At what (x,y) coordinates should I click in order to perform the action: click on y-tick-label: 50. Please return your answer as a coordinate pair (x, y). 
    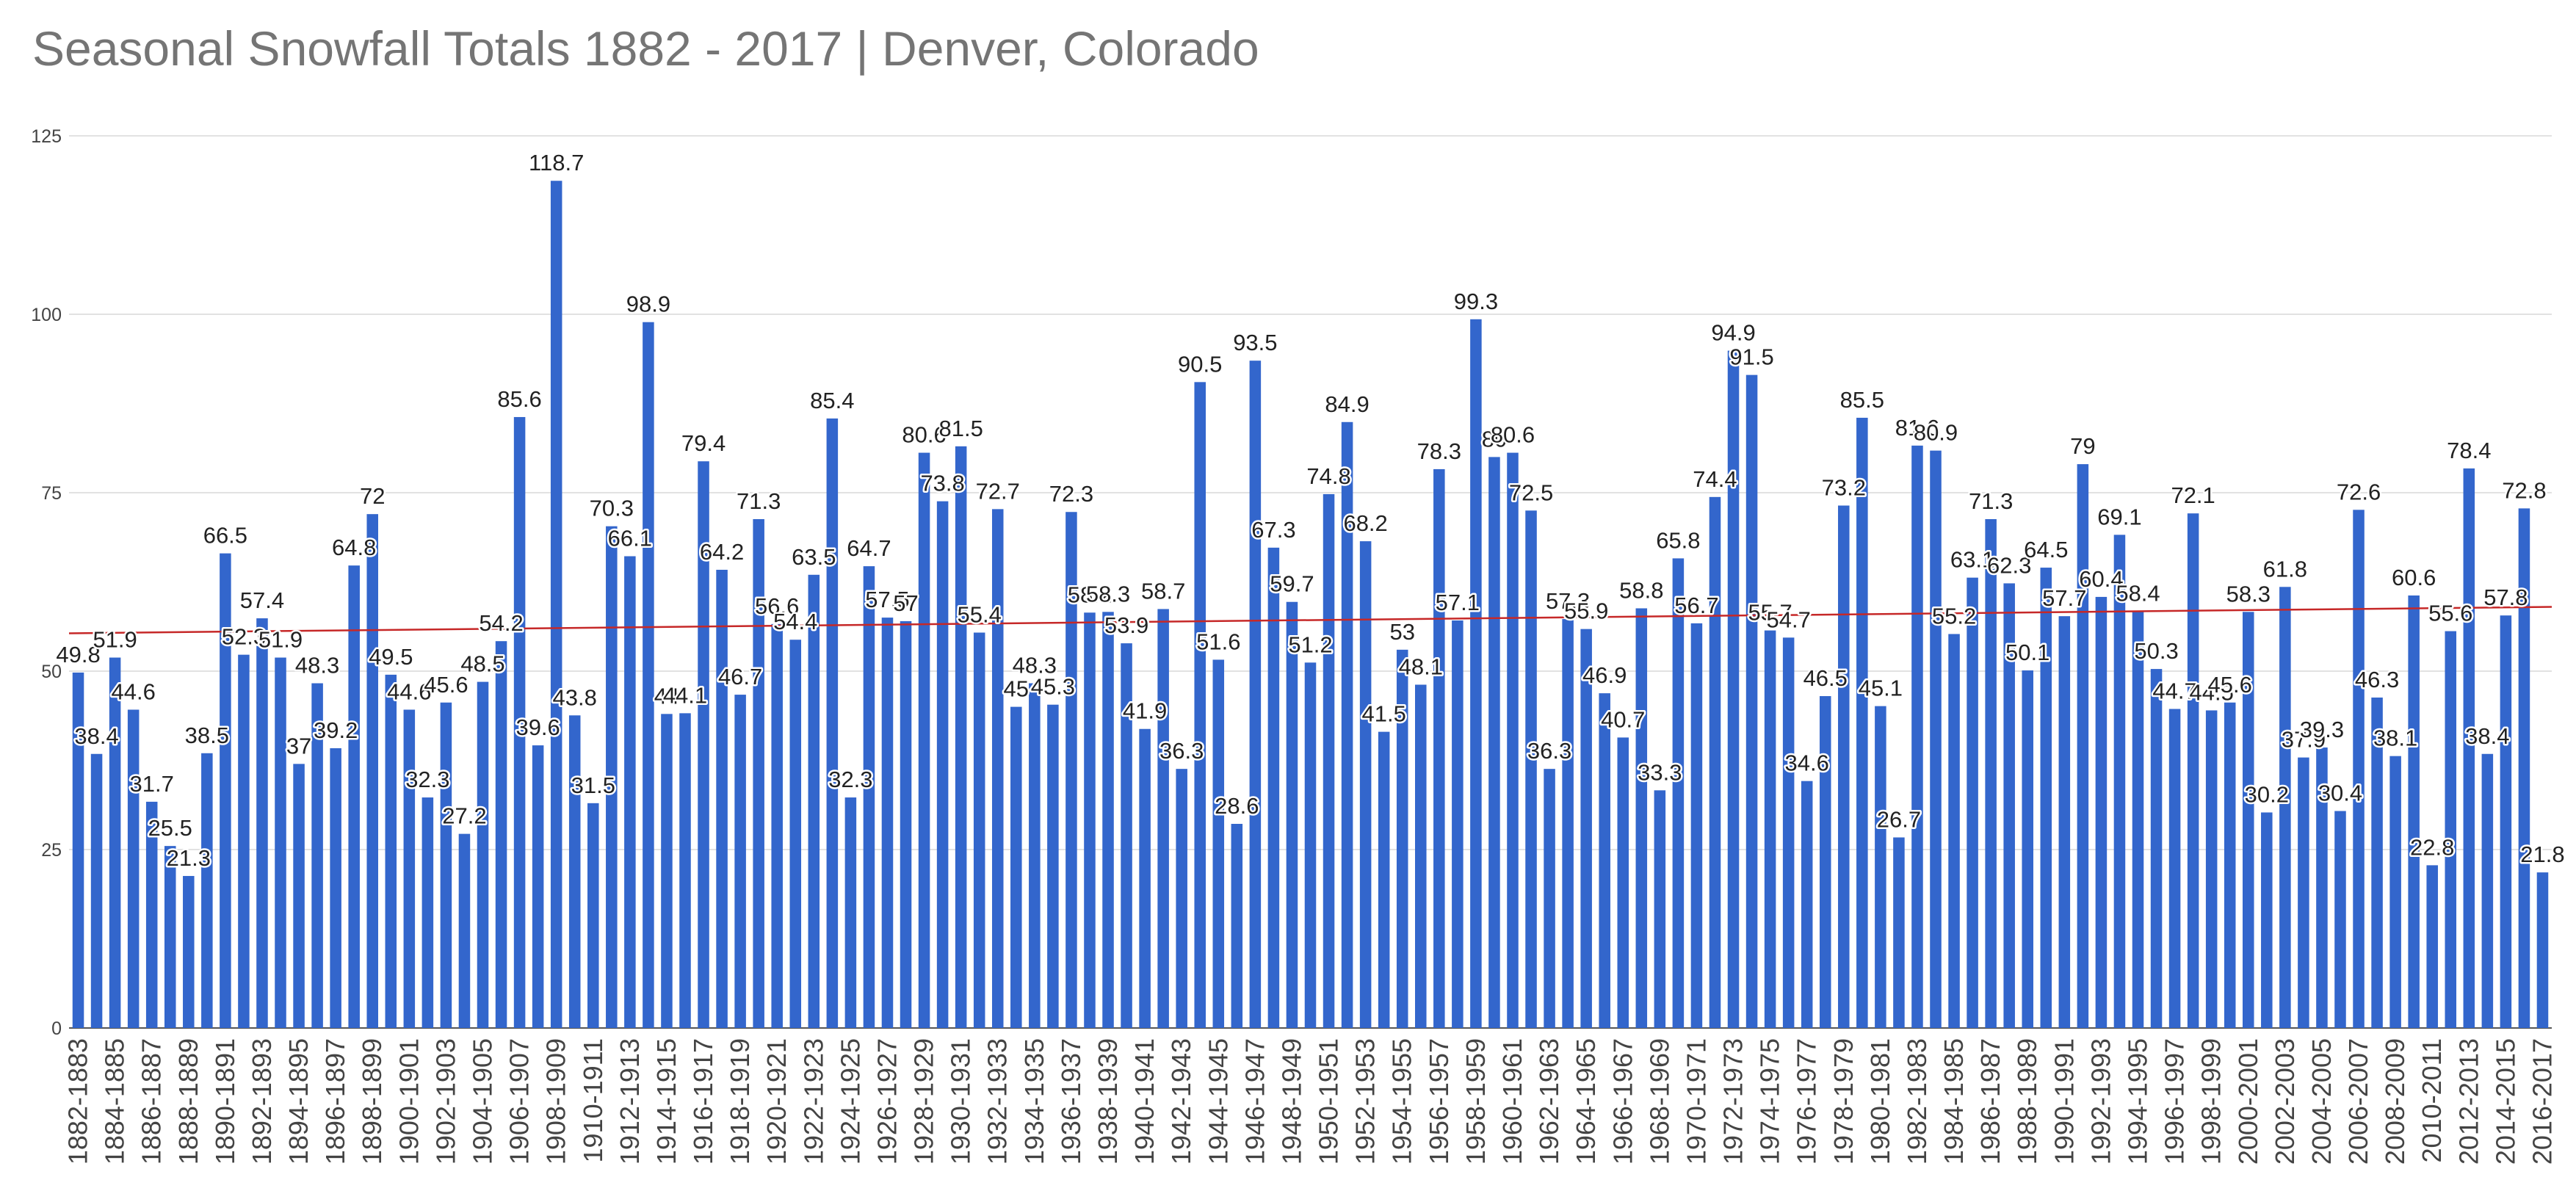
    Looking at the image, I should click on (51, 672).